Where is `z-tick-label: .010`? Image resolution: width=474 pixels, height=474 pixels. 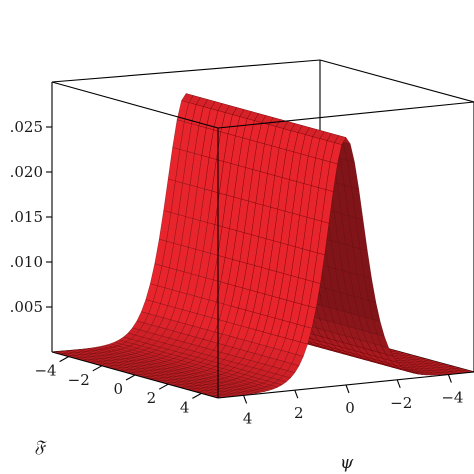
z-tick-label: .010 is located at coordinates (26, 262).